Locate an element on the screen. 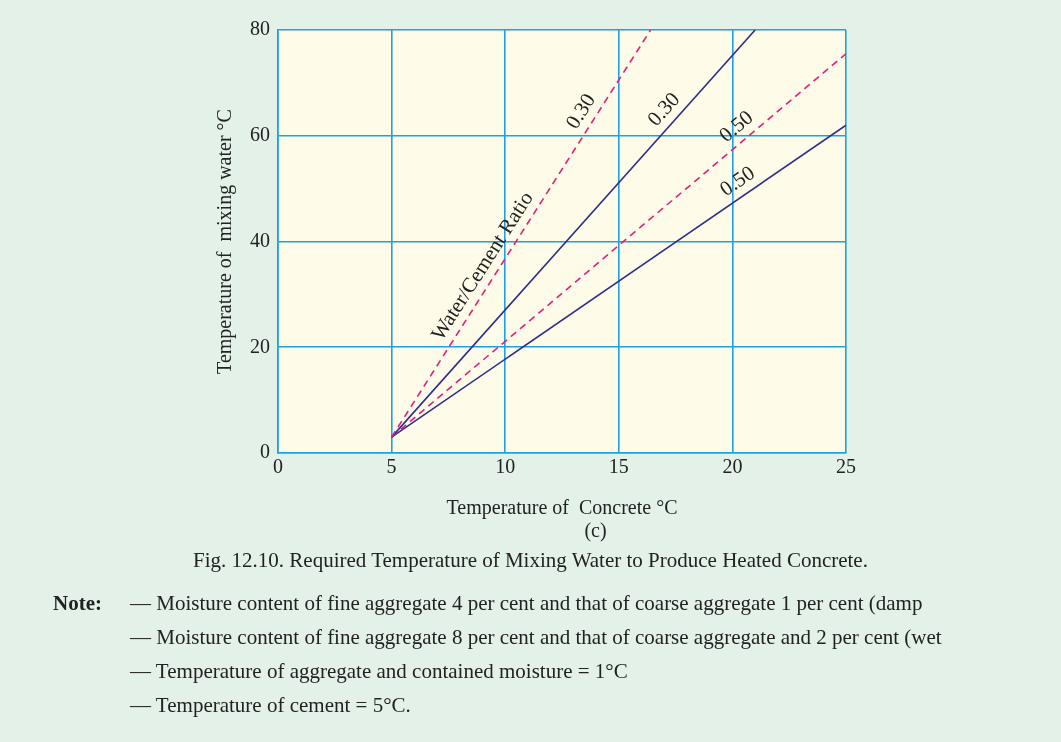 The height and width of the screenshot is (742, 1061). text: Note: is located at coordinates (77, 603).